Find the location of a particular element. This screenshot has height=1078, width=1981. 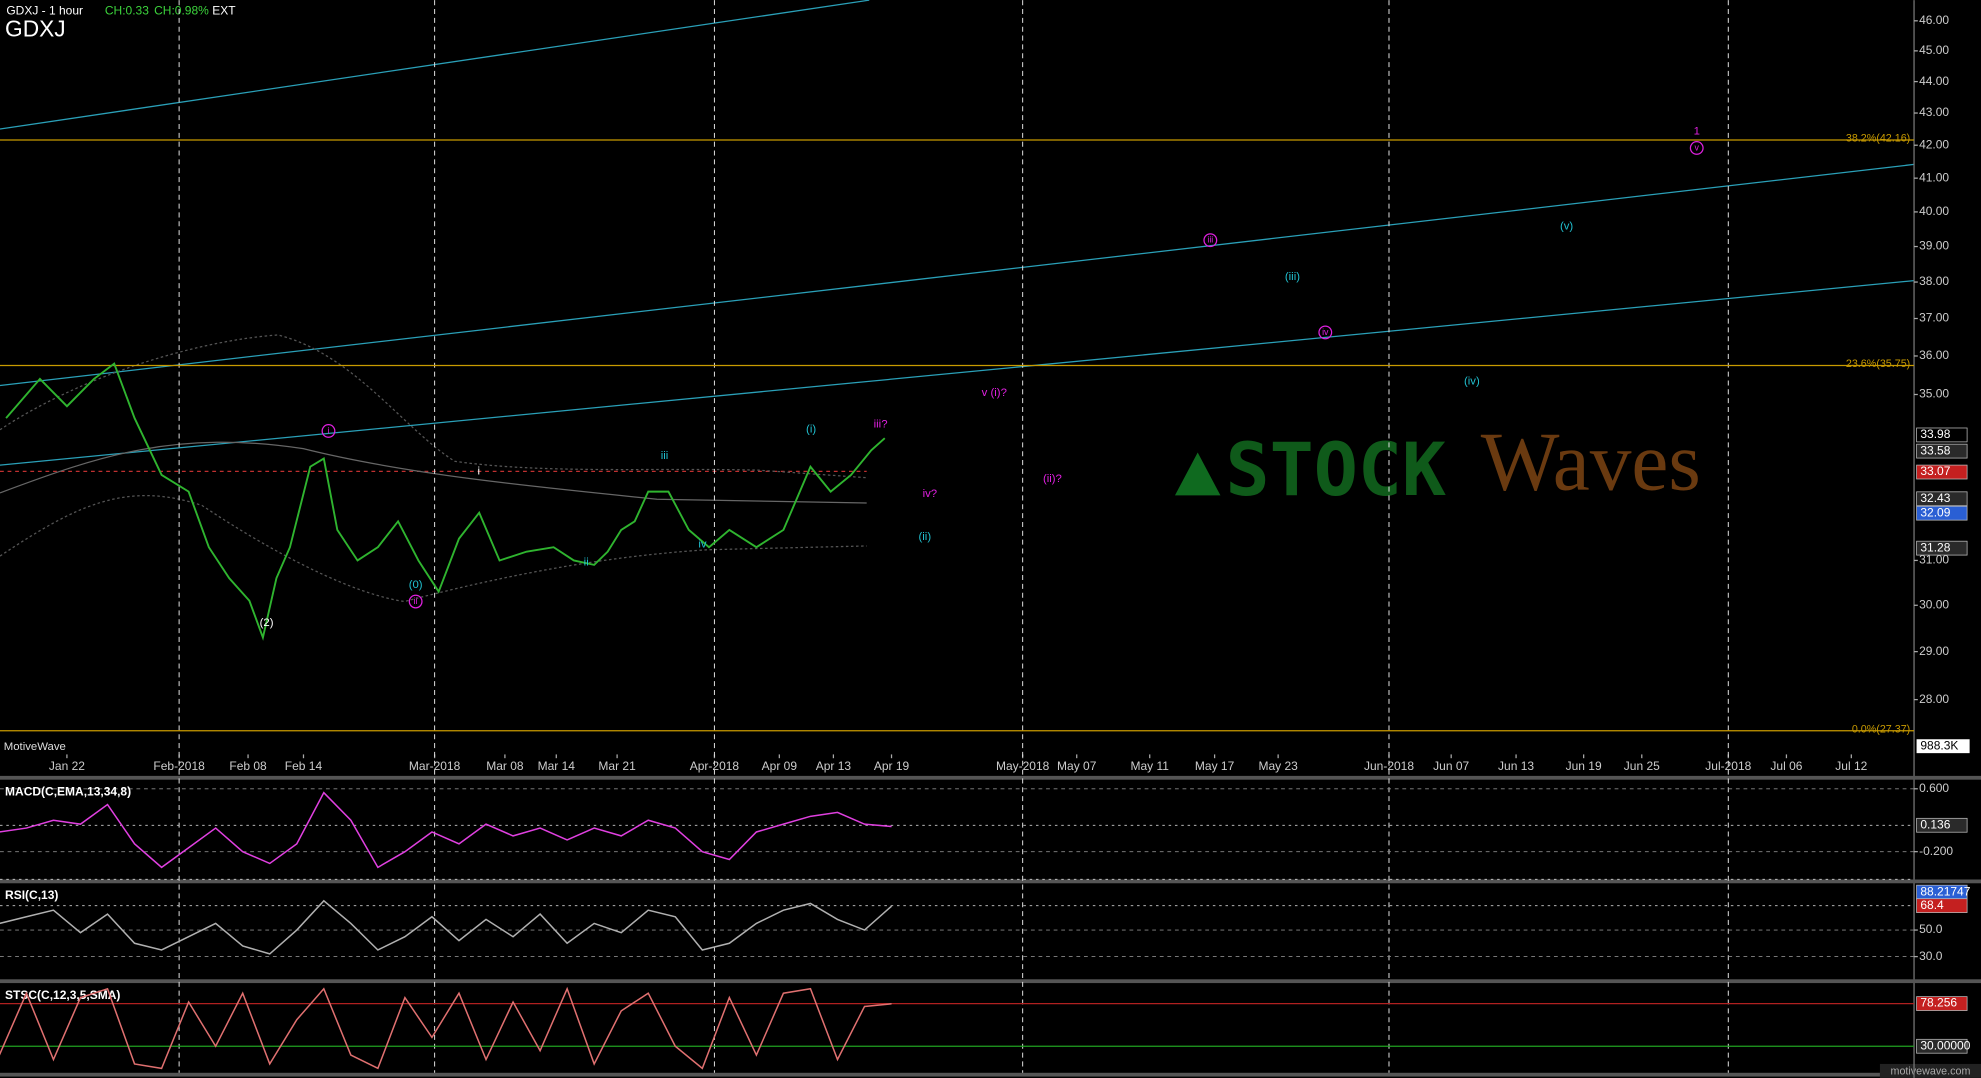

x-tick-label: Apr 13 is located at coordinates (834, 766).